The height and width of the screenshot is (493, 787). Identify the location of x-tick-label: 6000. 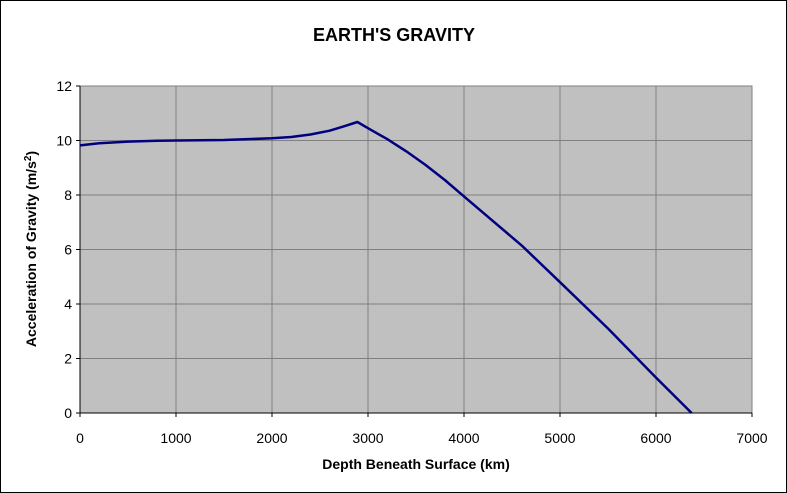
(655, 438).